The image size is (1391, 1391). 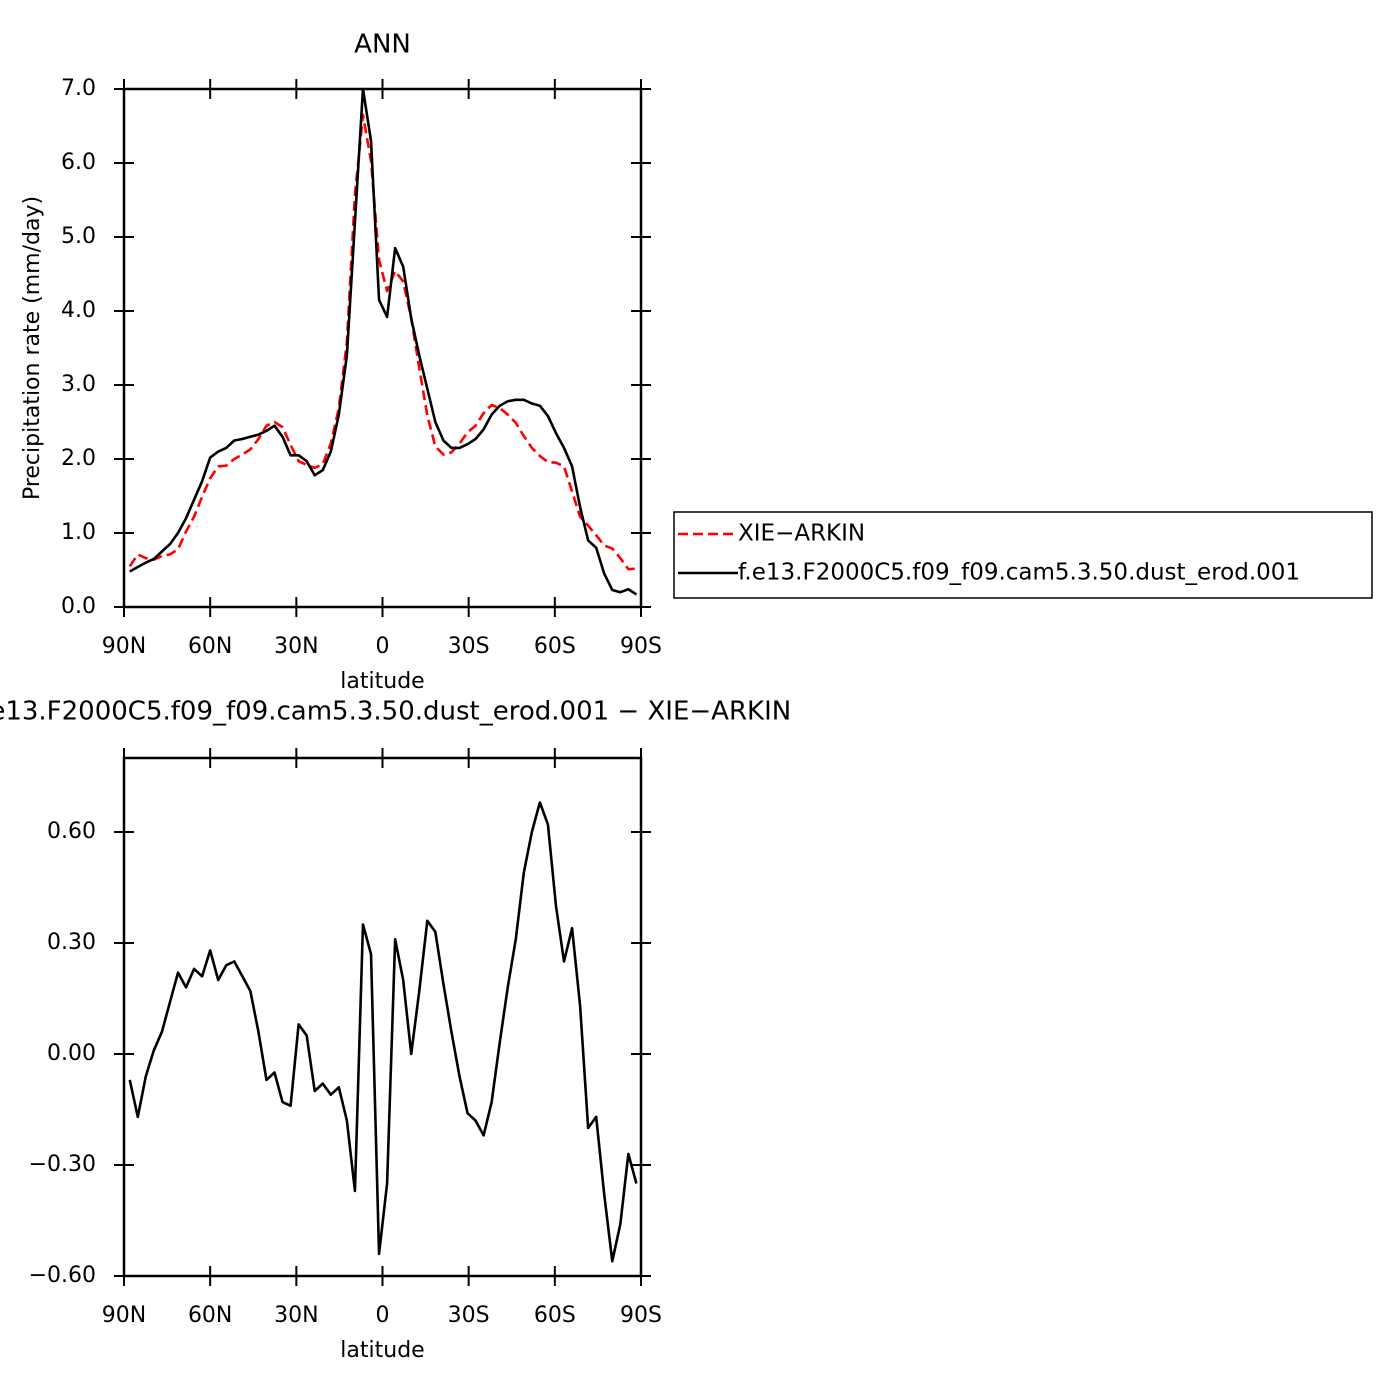 What do you see at coordinates (1023, 555) in the screenshot?
I see `legend-box` at bounding box center [1023, 555].